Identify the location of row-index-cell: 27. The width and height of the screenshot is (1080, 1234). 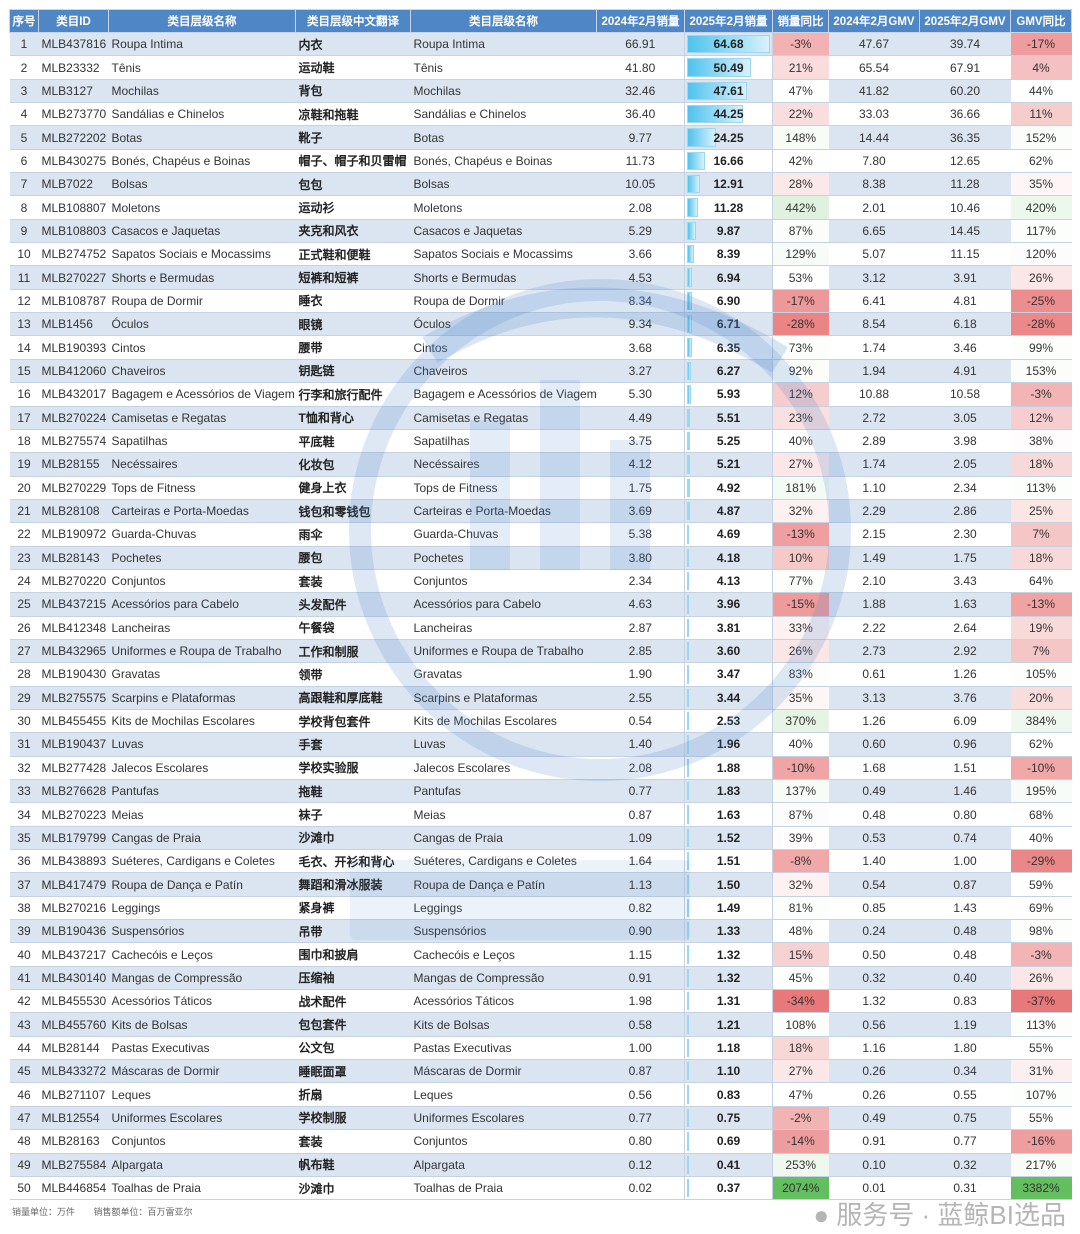
(24, 651).